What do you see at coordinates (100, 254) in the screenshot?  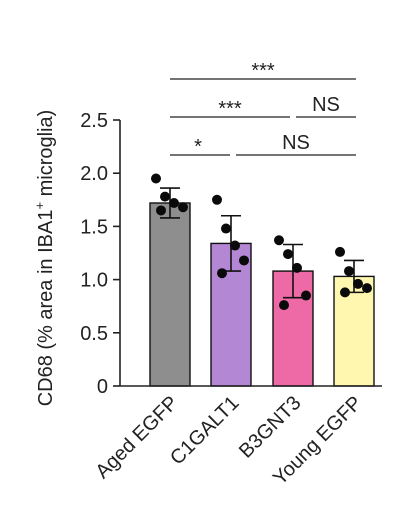 I see `y-axis: 0 0.5 1.0 1.5 2.0 2.5` at bounding box center [100, 254].